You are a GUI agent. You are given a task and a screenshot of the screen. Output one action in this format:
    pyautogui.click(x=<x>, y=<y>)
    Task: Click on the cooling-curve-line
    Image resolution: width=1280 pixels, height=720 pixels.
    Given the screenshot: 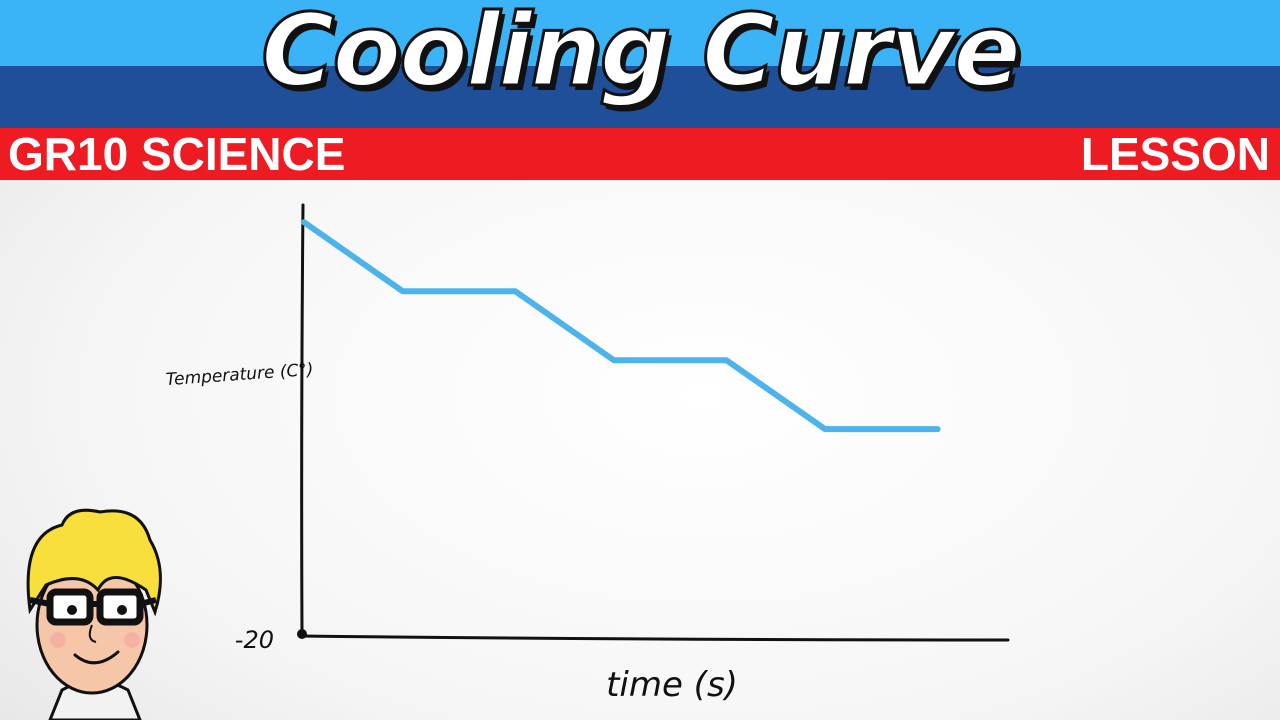 What is the action you would take?
    pyautogui.click(x=621, y=326)
    